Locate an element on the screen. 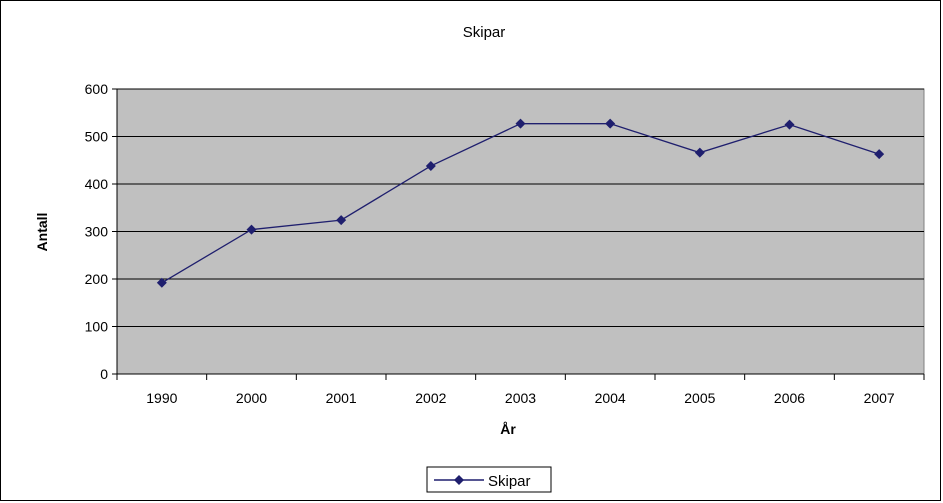 Image resolution: width=943 pixels, height=503 pixels. legend-marker is located at coordinates (459, 480).